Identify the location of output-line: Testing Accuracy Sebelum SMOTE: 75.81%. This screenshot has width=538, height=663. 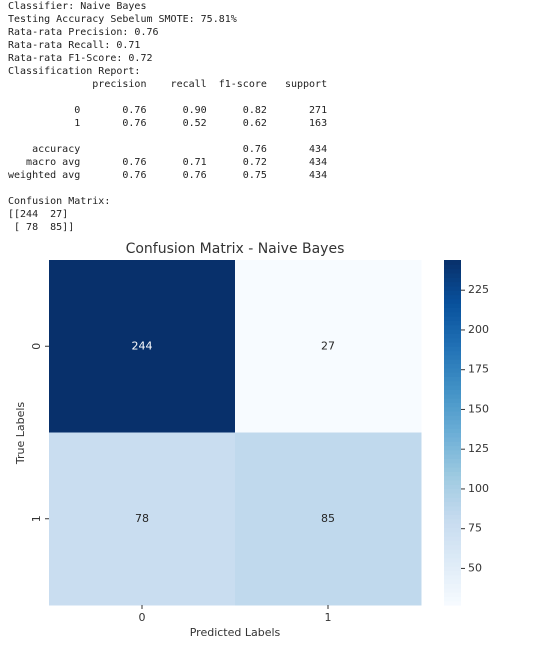
(122, 19).